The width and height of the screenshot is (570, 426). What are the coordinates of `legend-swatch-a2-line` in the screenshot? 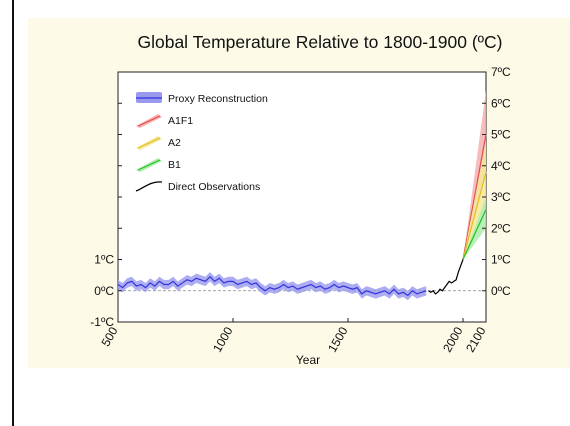 It's located at (149, 143).